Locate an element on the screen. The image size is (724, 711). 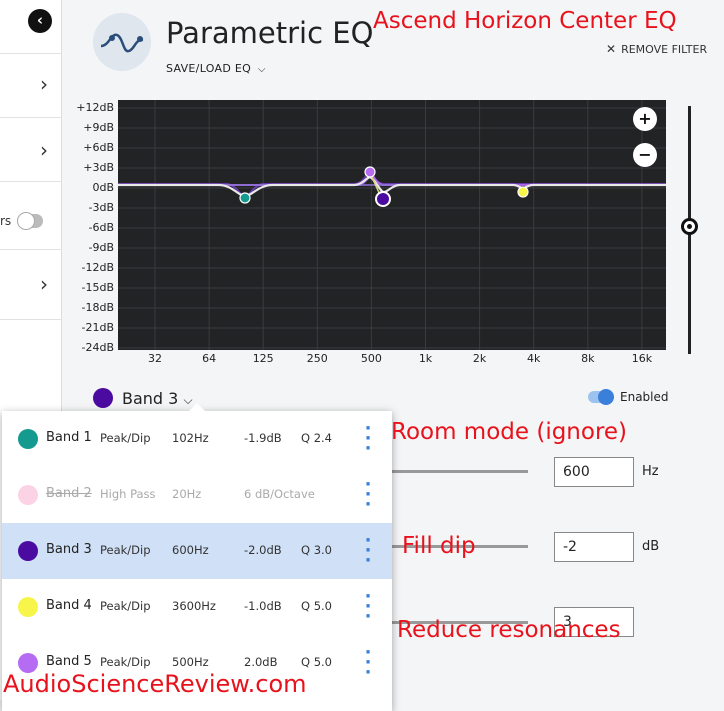
annotation-title: Ascend Horizon Center EQ is located at coordinates (525, 21).